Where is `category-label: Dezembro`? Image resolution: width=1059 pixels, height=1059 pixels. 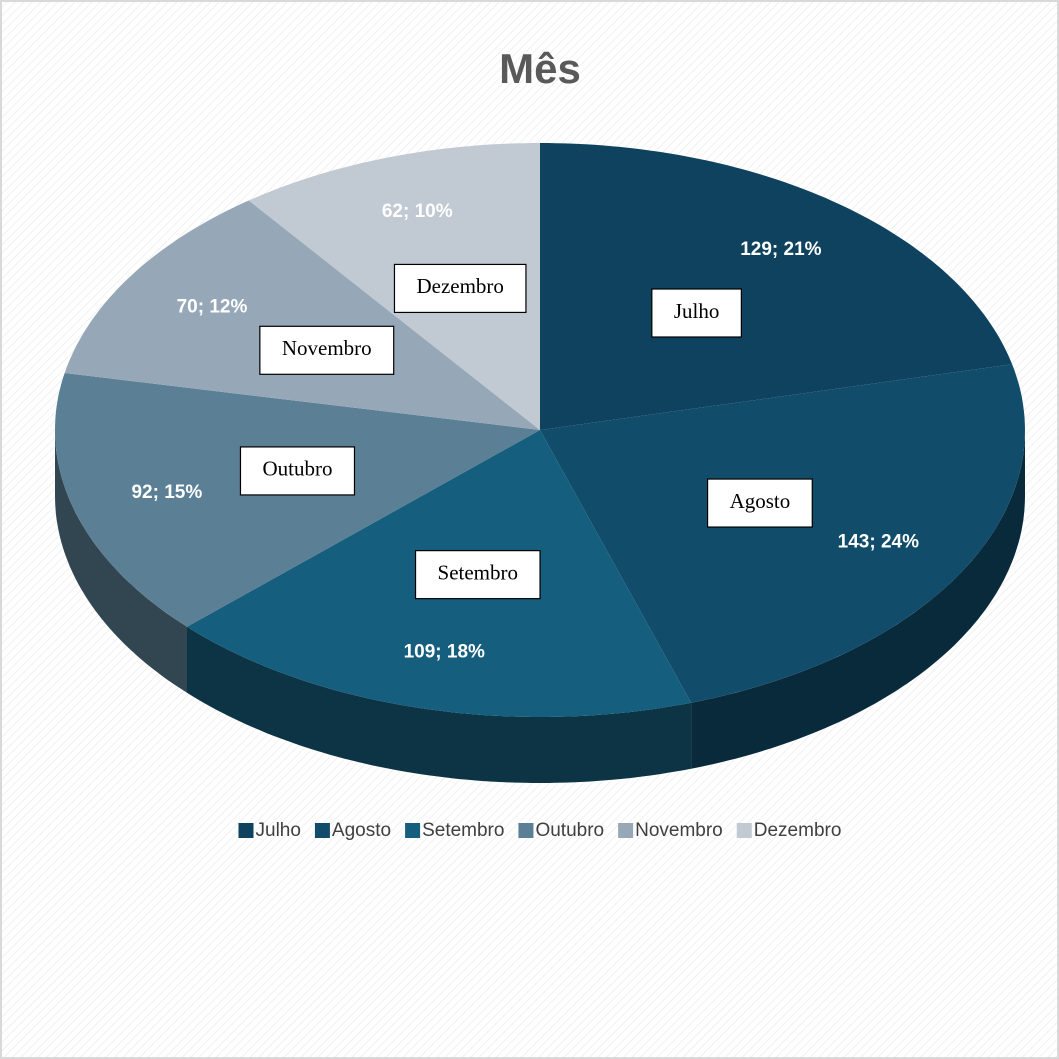 category-label: Dezembro is located at coordinates (460, 288).